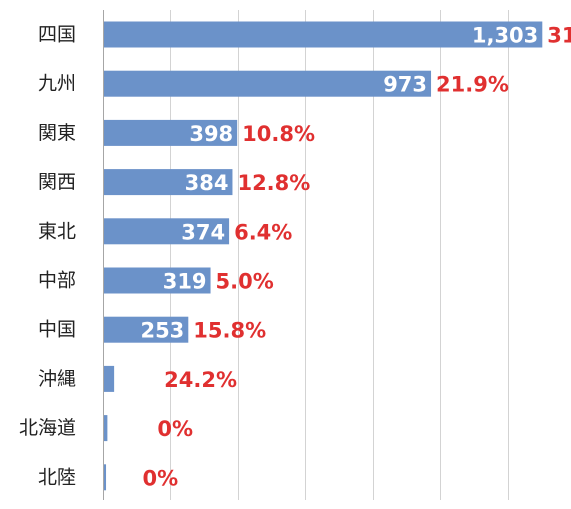 This screenshot has height=509, width=571. I want to click on value-label: 9, so click(122, 478).